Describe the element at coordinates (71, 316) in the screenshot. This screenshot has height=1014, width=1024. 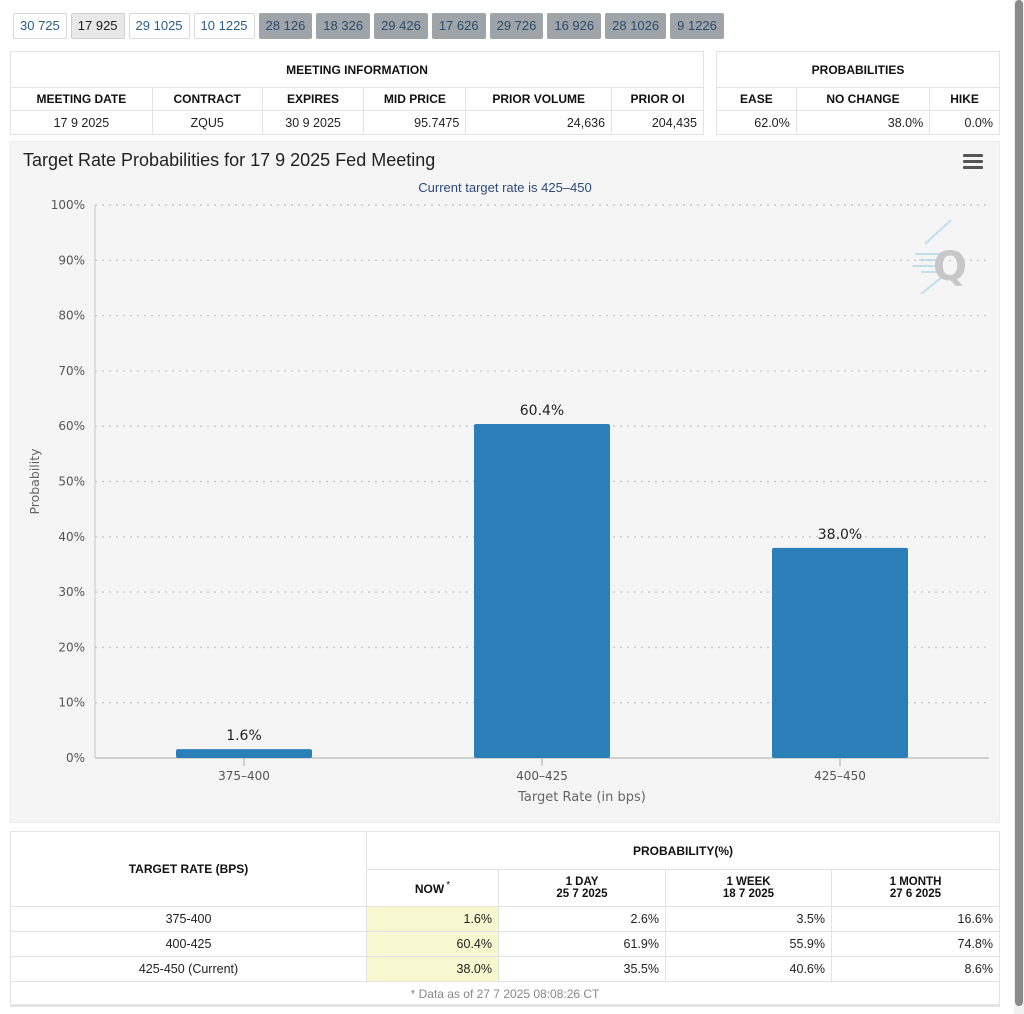
I see `y-tick-label: 80%` at that location.